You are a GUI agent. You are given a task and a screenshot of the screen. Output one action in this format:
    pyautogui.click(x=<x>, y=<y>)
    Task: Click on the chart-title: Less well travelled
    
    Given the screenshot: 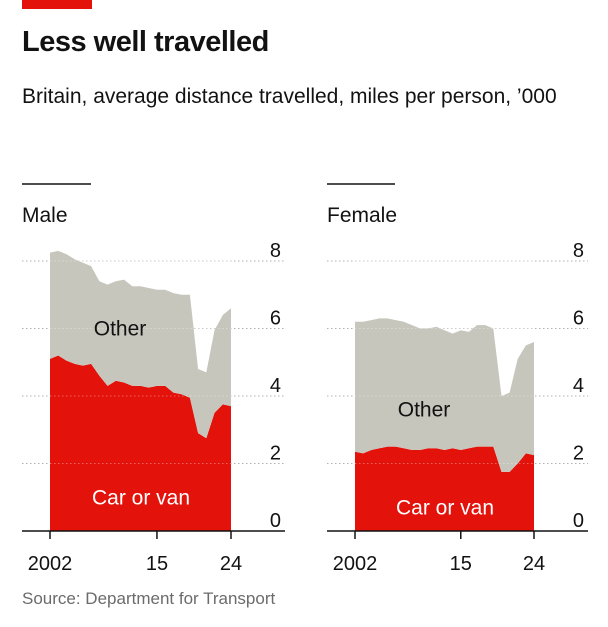 What is the action you would take?
    pyautogui.click(x=145, y=42)
    